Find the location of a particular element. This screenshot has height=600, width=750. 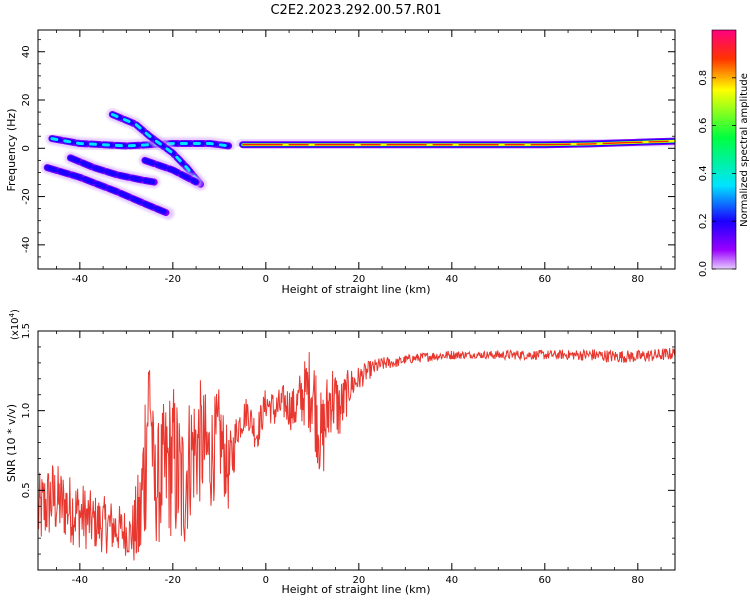

colorbar-tick-label: 0.2 is located at coordinates (703, 221).